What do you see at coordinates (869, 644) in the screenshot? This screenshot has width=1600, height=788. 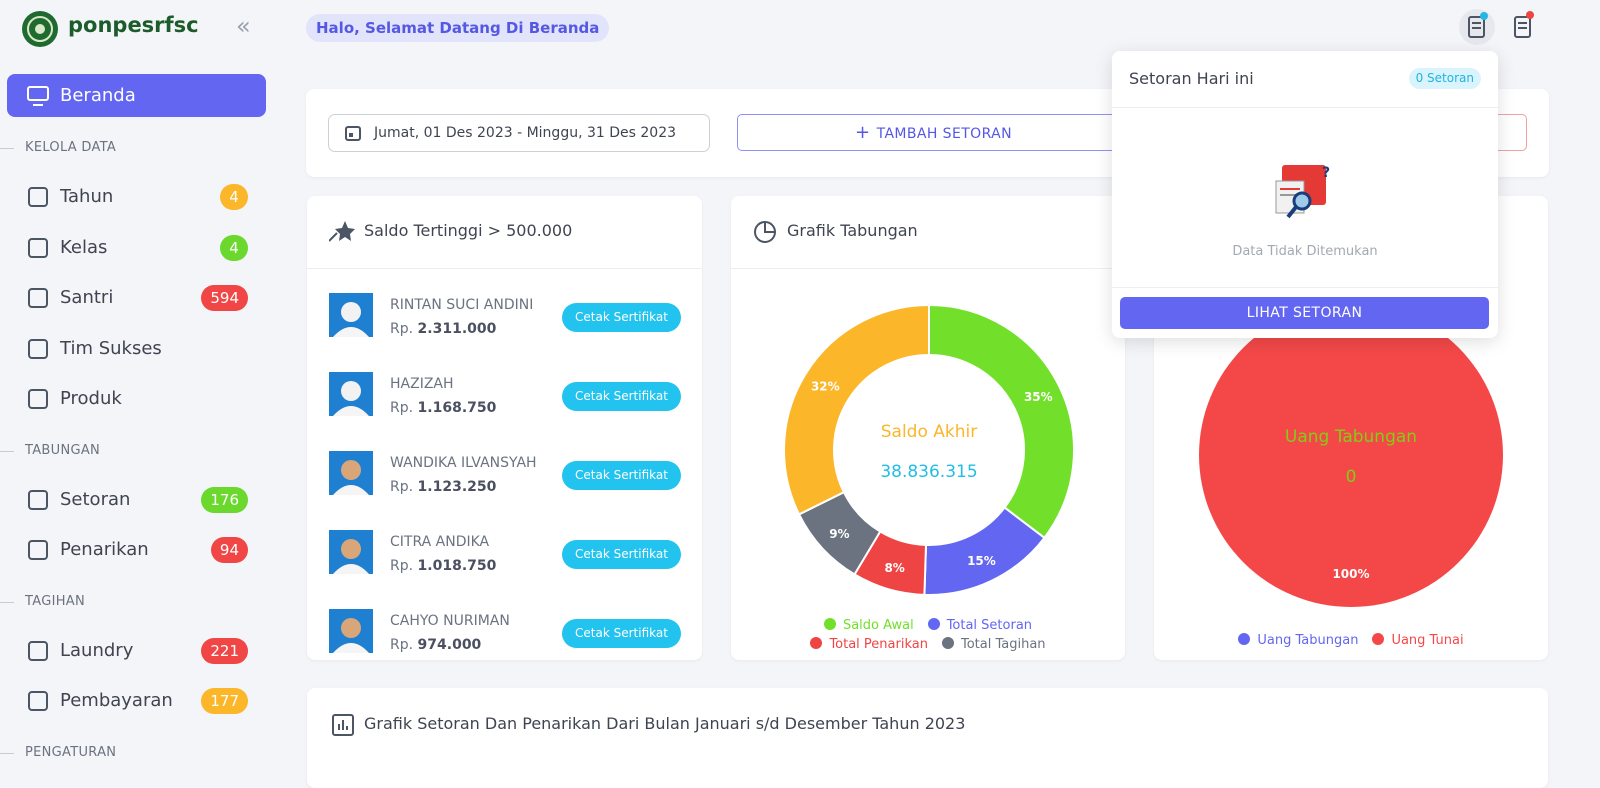 I see `legend-item: Total Penarikan` at bounding box center [869, 644].